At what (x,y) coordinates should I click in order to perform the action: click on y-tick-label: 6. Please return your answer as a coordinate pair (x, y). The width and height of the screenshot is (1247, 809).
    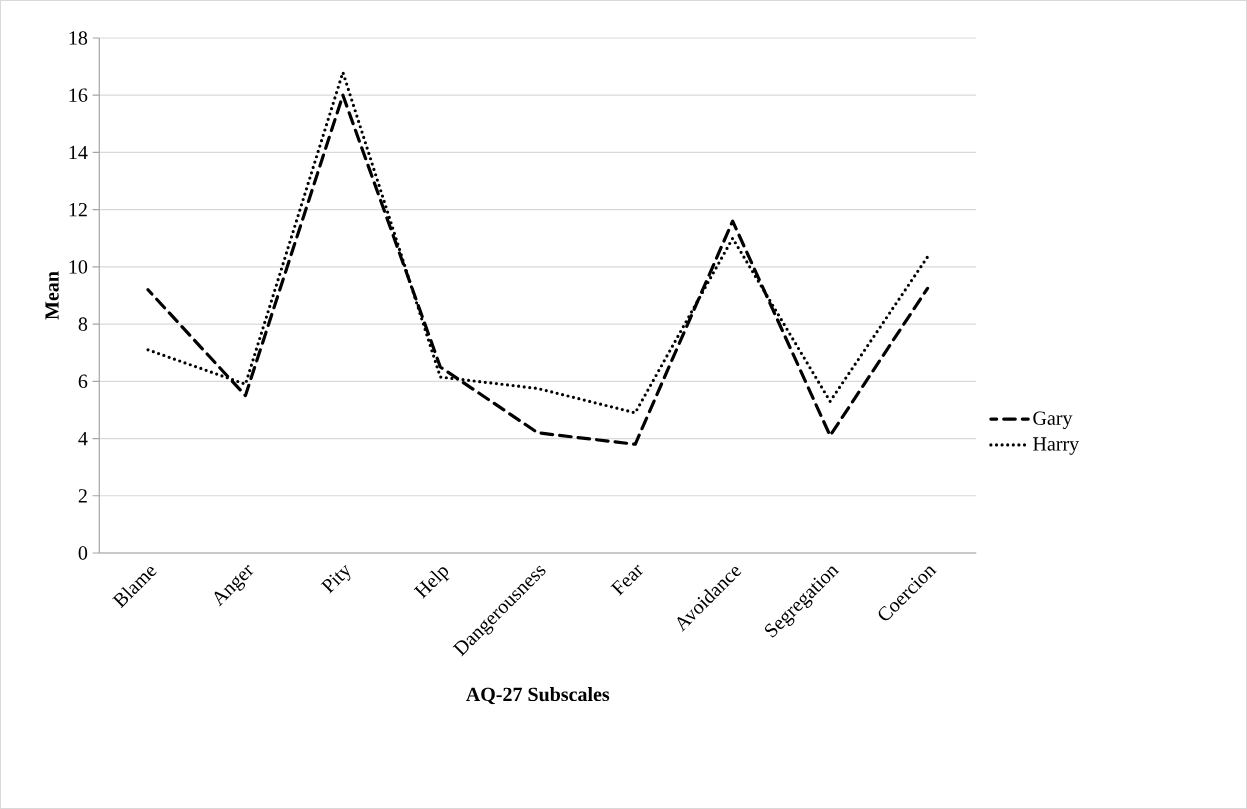
    Looking at the image, I should click on (83, 381).